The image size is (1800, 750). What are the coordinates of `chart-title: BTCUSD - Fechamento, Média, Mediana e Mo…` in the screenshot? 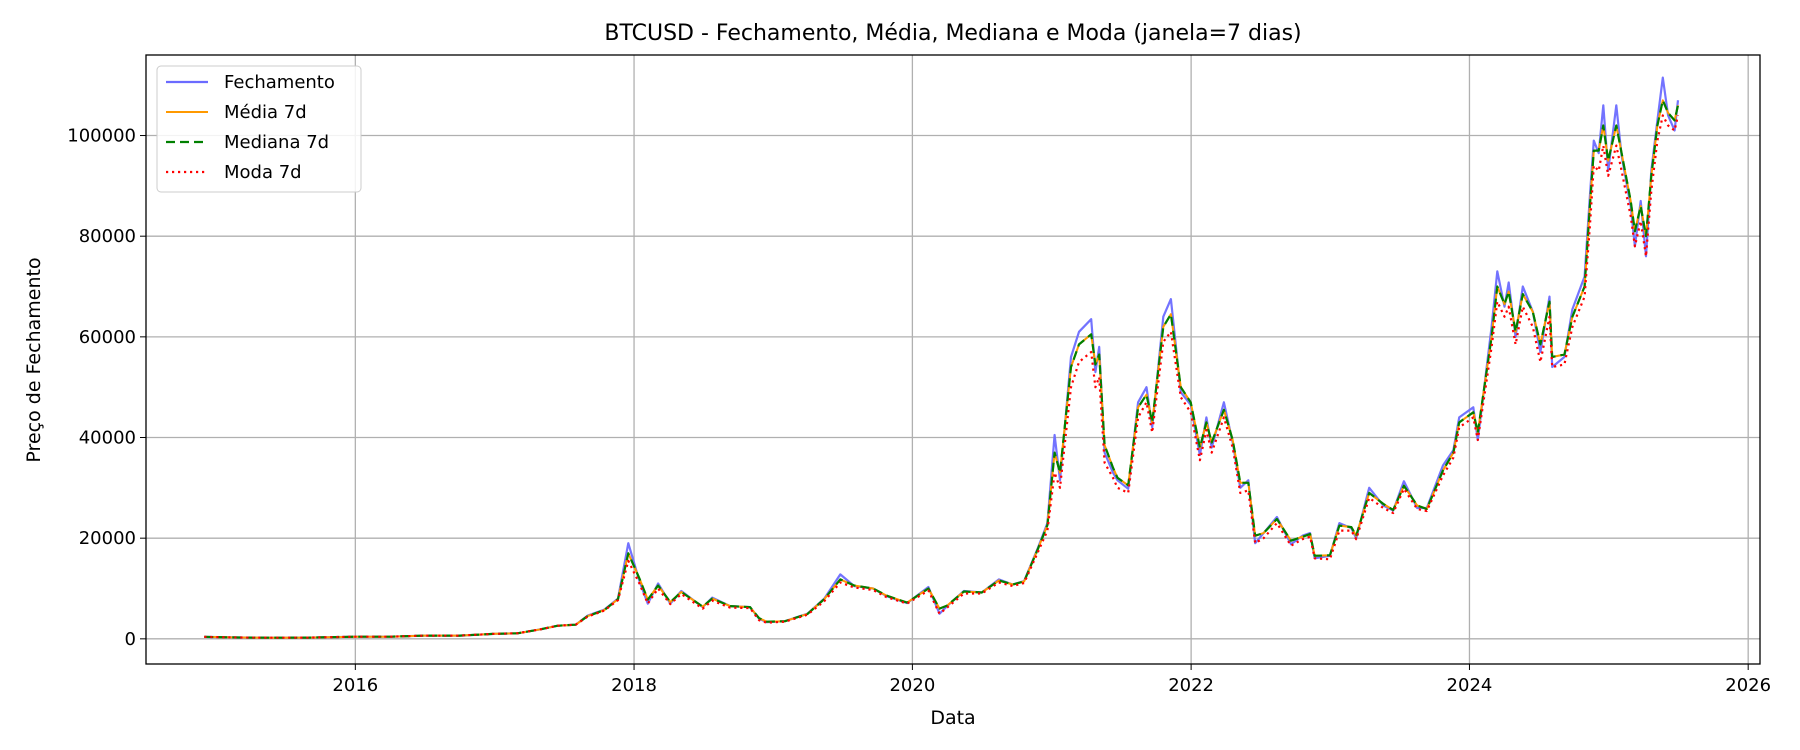 It's located at (952, 33).